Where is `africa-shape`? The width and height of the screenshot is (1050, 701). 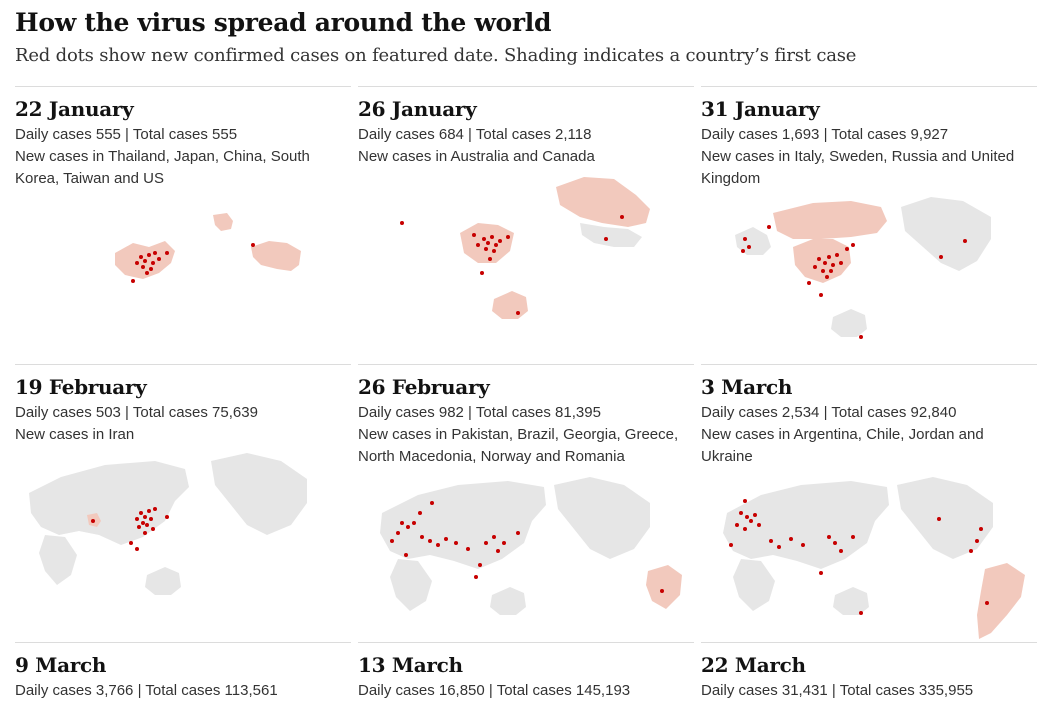 africa-shape is located at coordinates (58, 560).